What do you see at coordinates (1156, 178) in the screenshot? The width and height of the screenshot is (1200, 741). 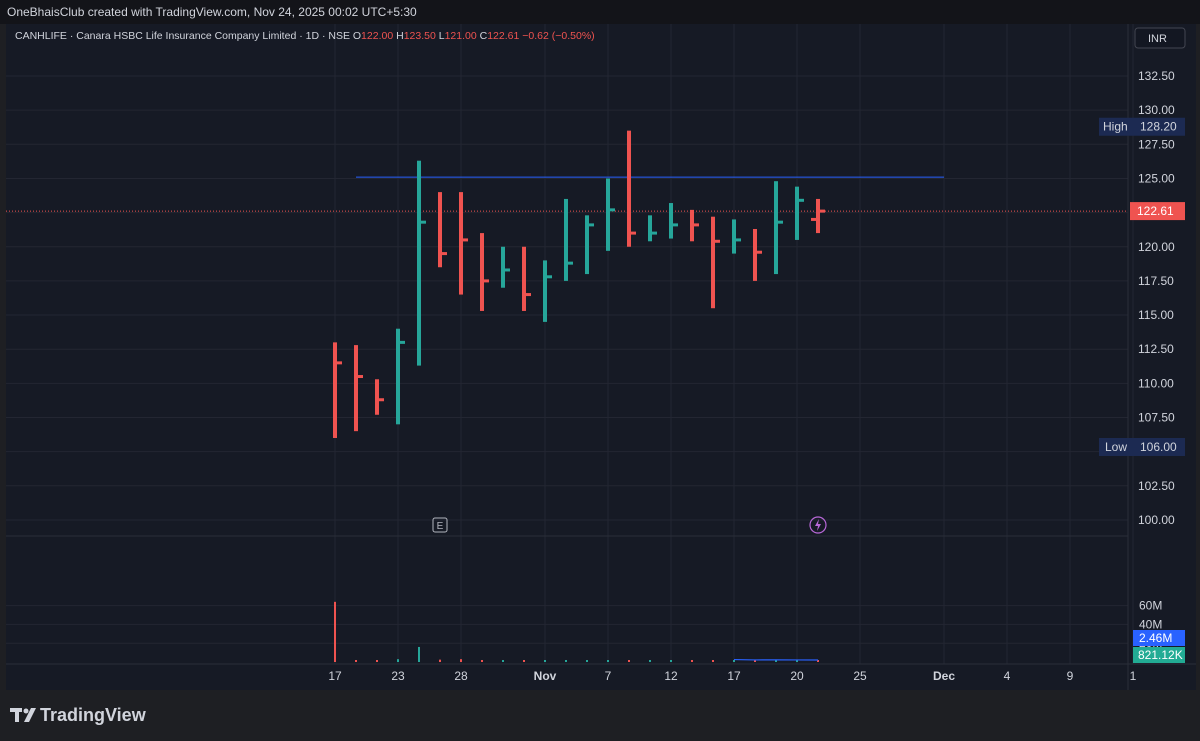 I see `price-tick-label: 125.00` at bounding box center [1156, 178].